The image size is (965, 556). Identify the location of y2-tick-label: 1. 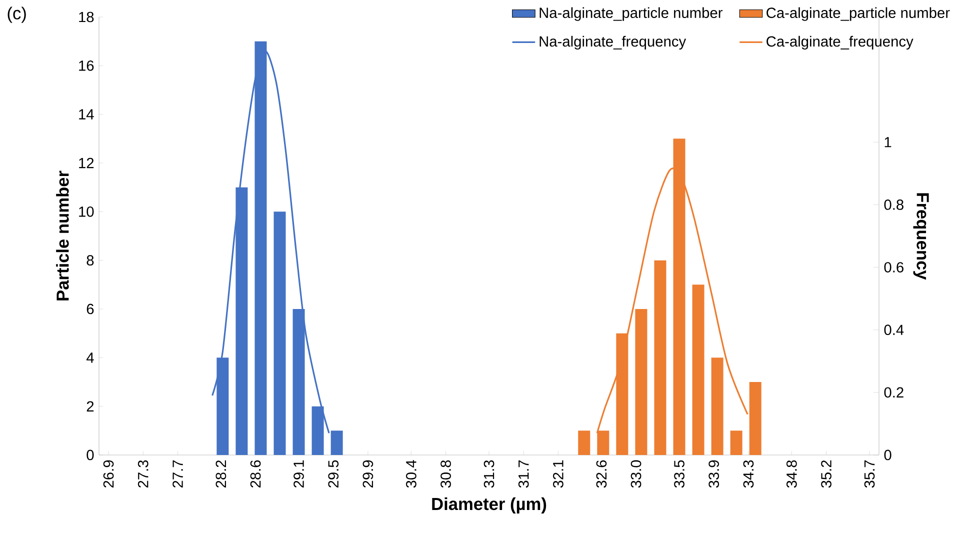
(888, 142).